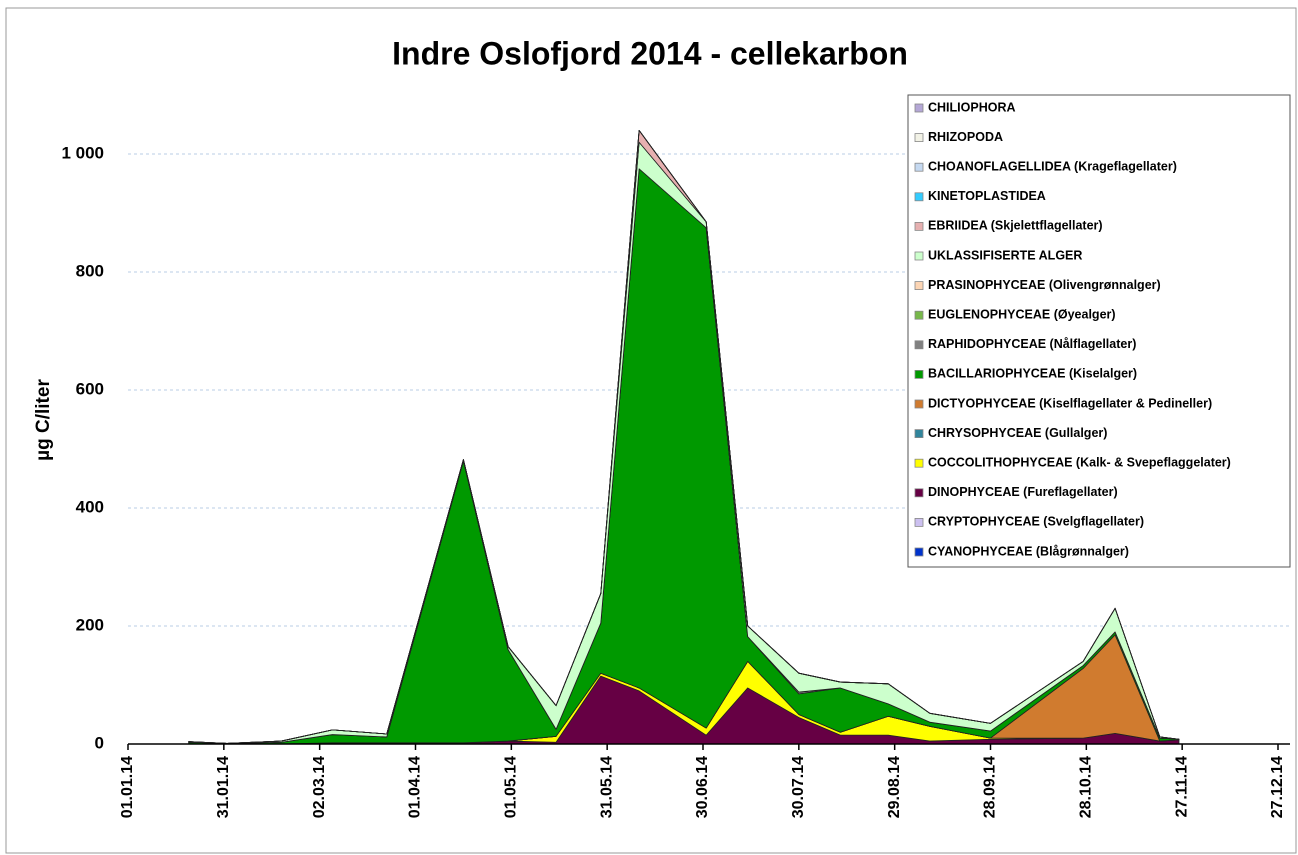 Image resolution: width=1298 pixels, height=855 pixels. I want to click on y-tick-label: 600, so click(90, 388).